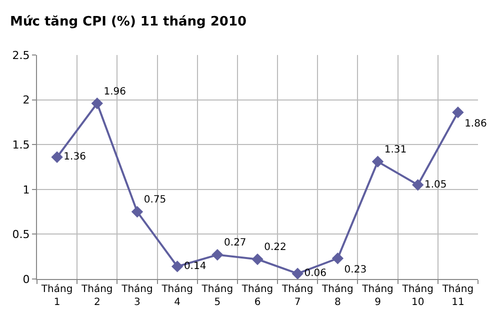 The height and width of the screenshot is (331, 503). I want to click on x-tick-label: Tháng 3, so click(136, 296).